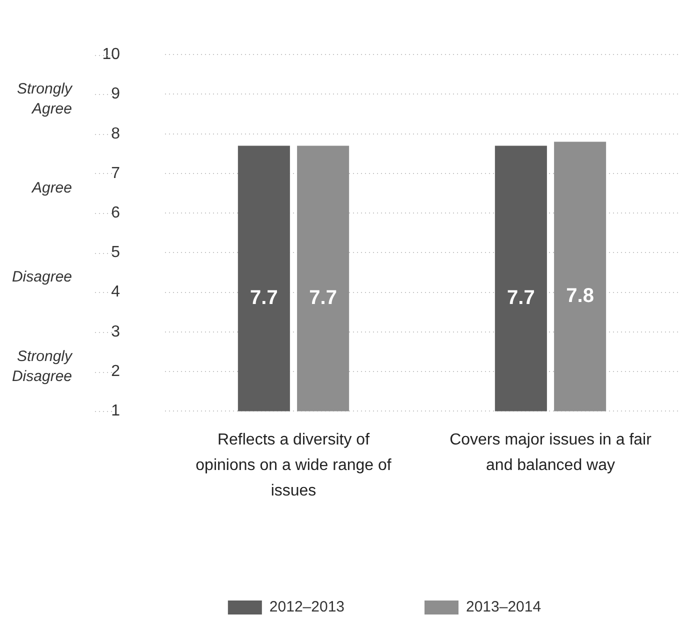 The width and height of the screenshot is (679, 633). I want to click on text: Strongly Agree, so click(45, 99).